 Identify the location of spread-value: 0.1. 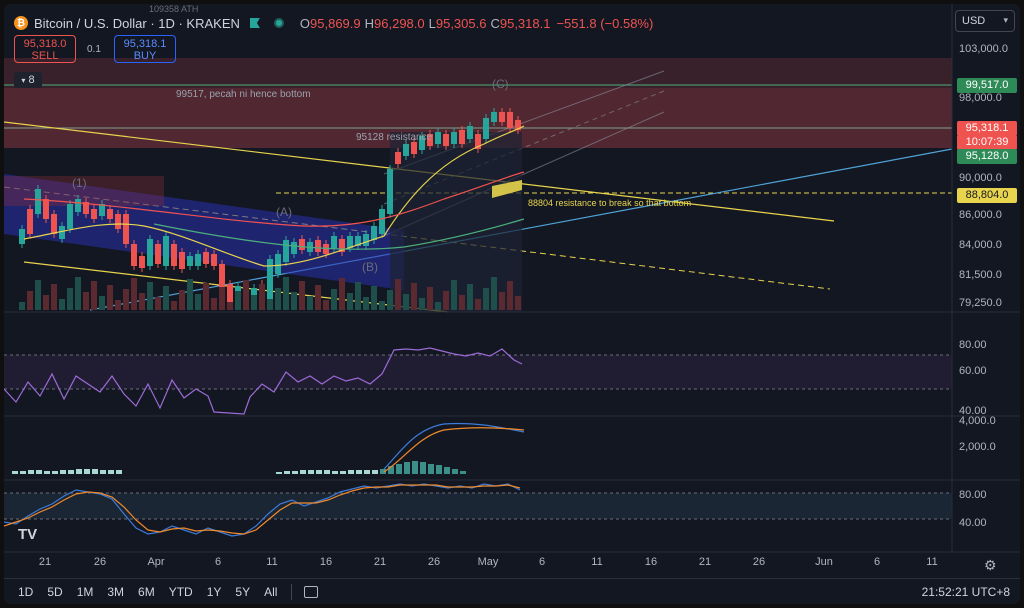
(94, 49).